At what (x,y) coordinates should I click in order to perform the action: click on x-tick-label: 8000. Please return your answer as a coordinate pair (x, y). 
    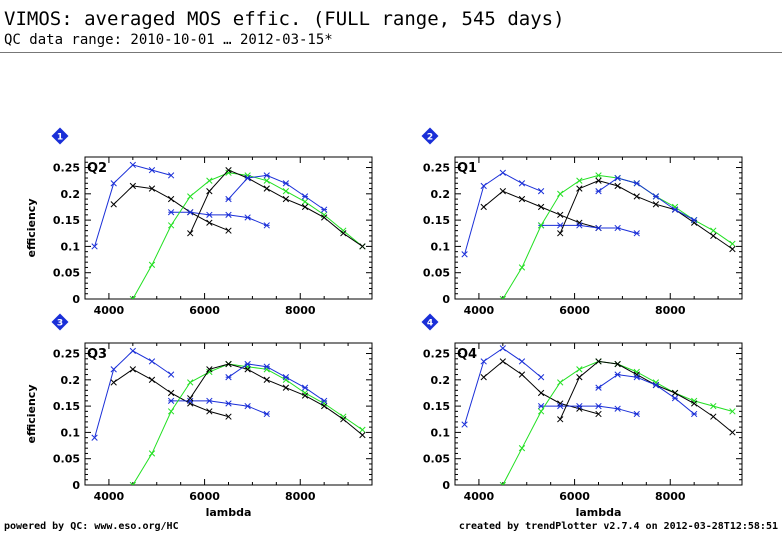
    Looking at the image, I should click on (670, 496).